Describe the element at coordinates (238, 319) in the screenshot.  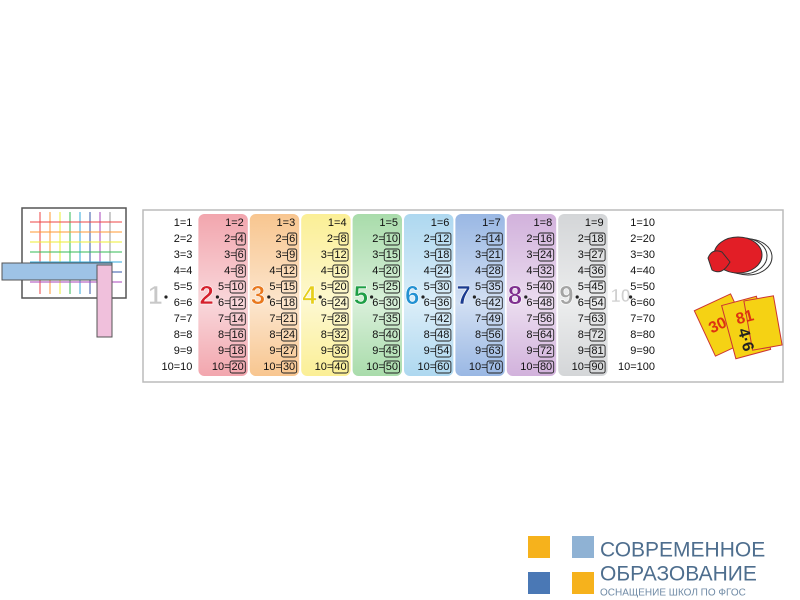
I see `result: 14` at that location.